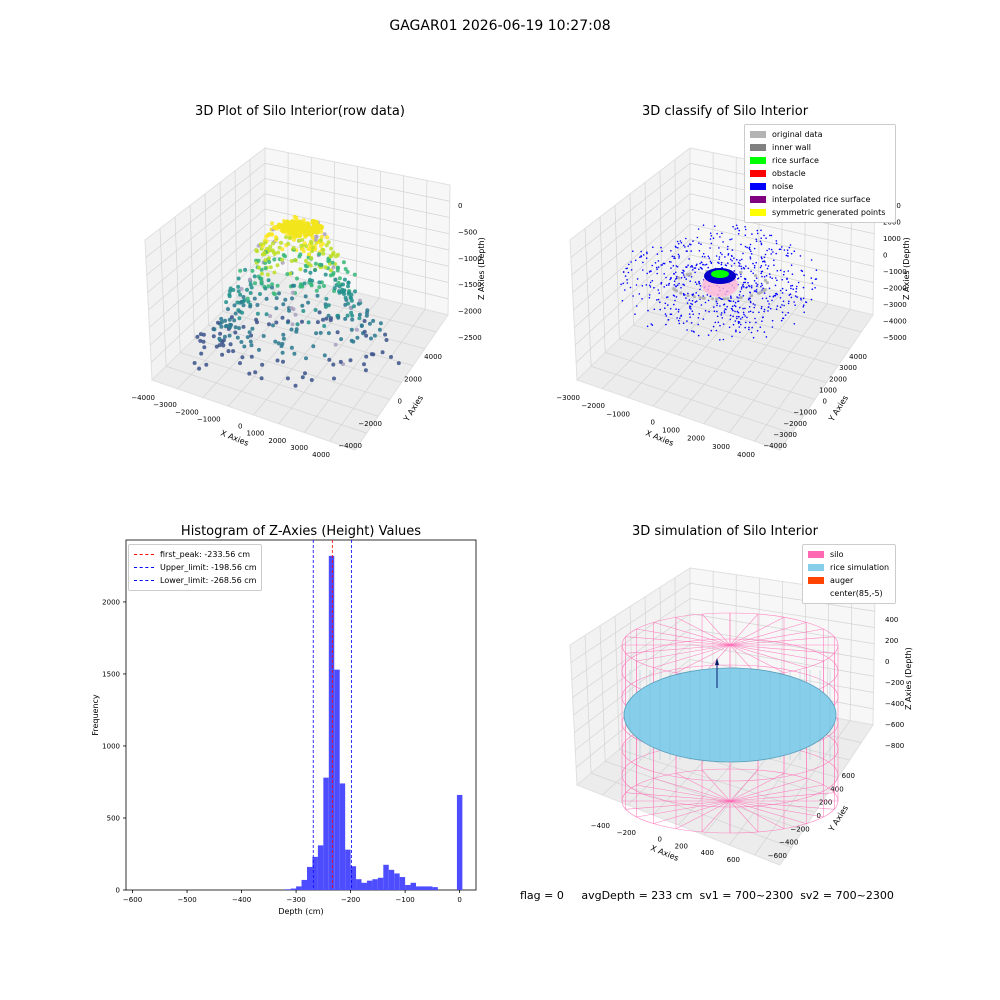  Describe the element at coordinates (821, 199) in the screenshot. I see `legend-label: interpolated rice surface` at that location.